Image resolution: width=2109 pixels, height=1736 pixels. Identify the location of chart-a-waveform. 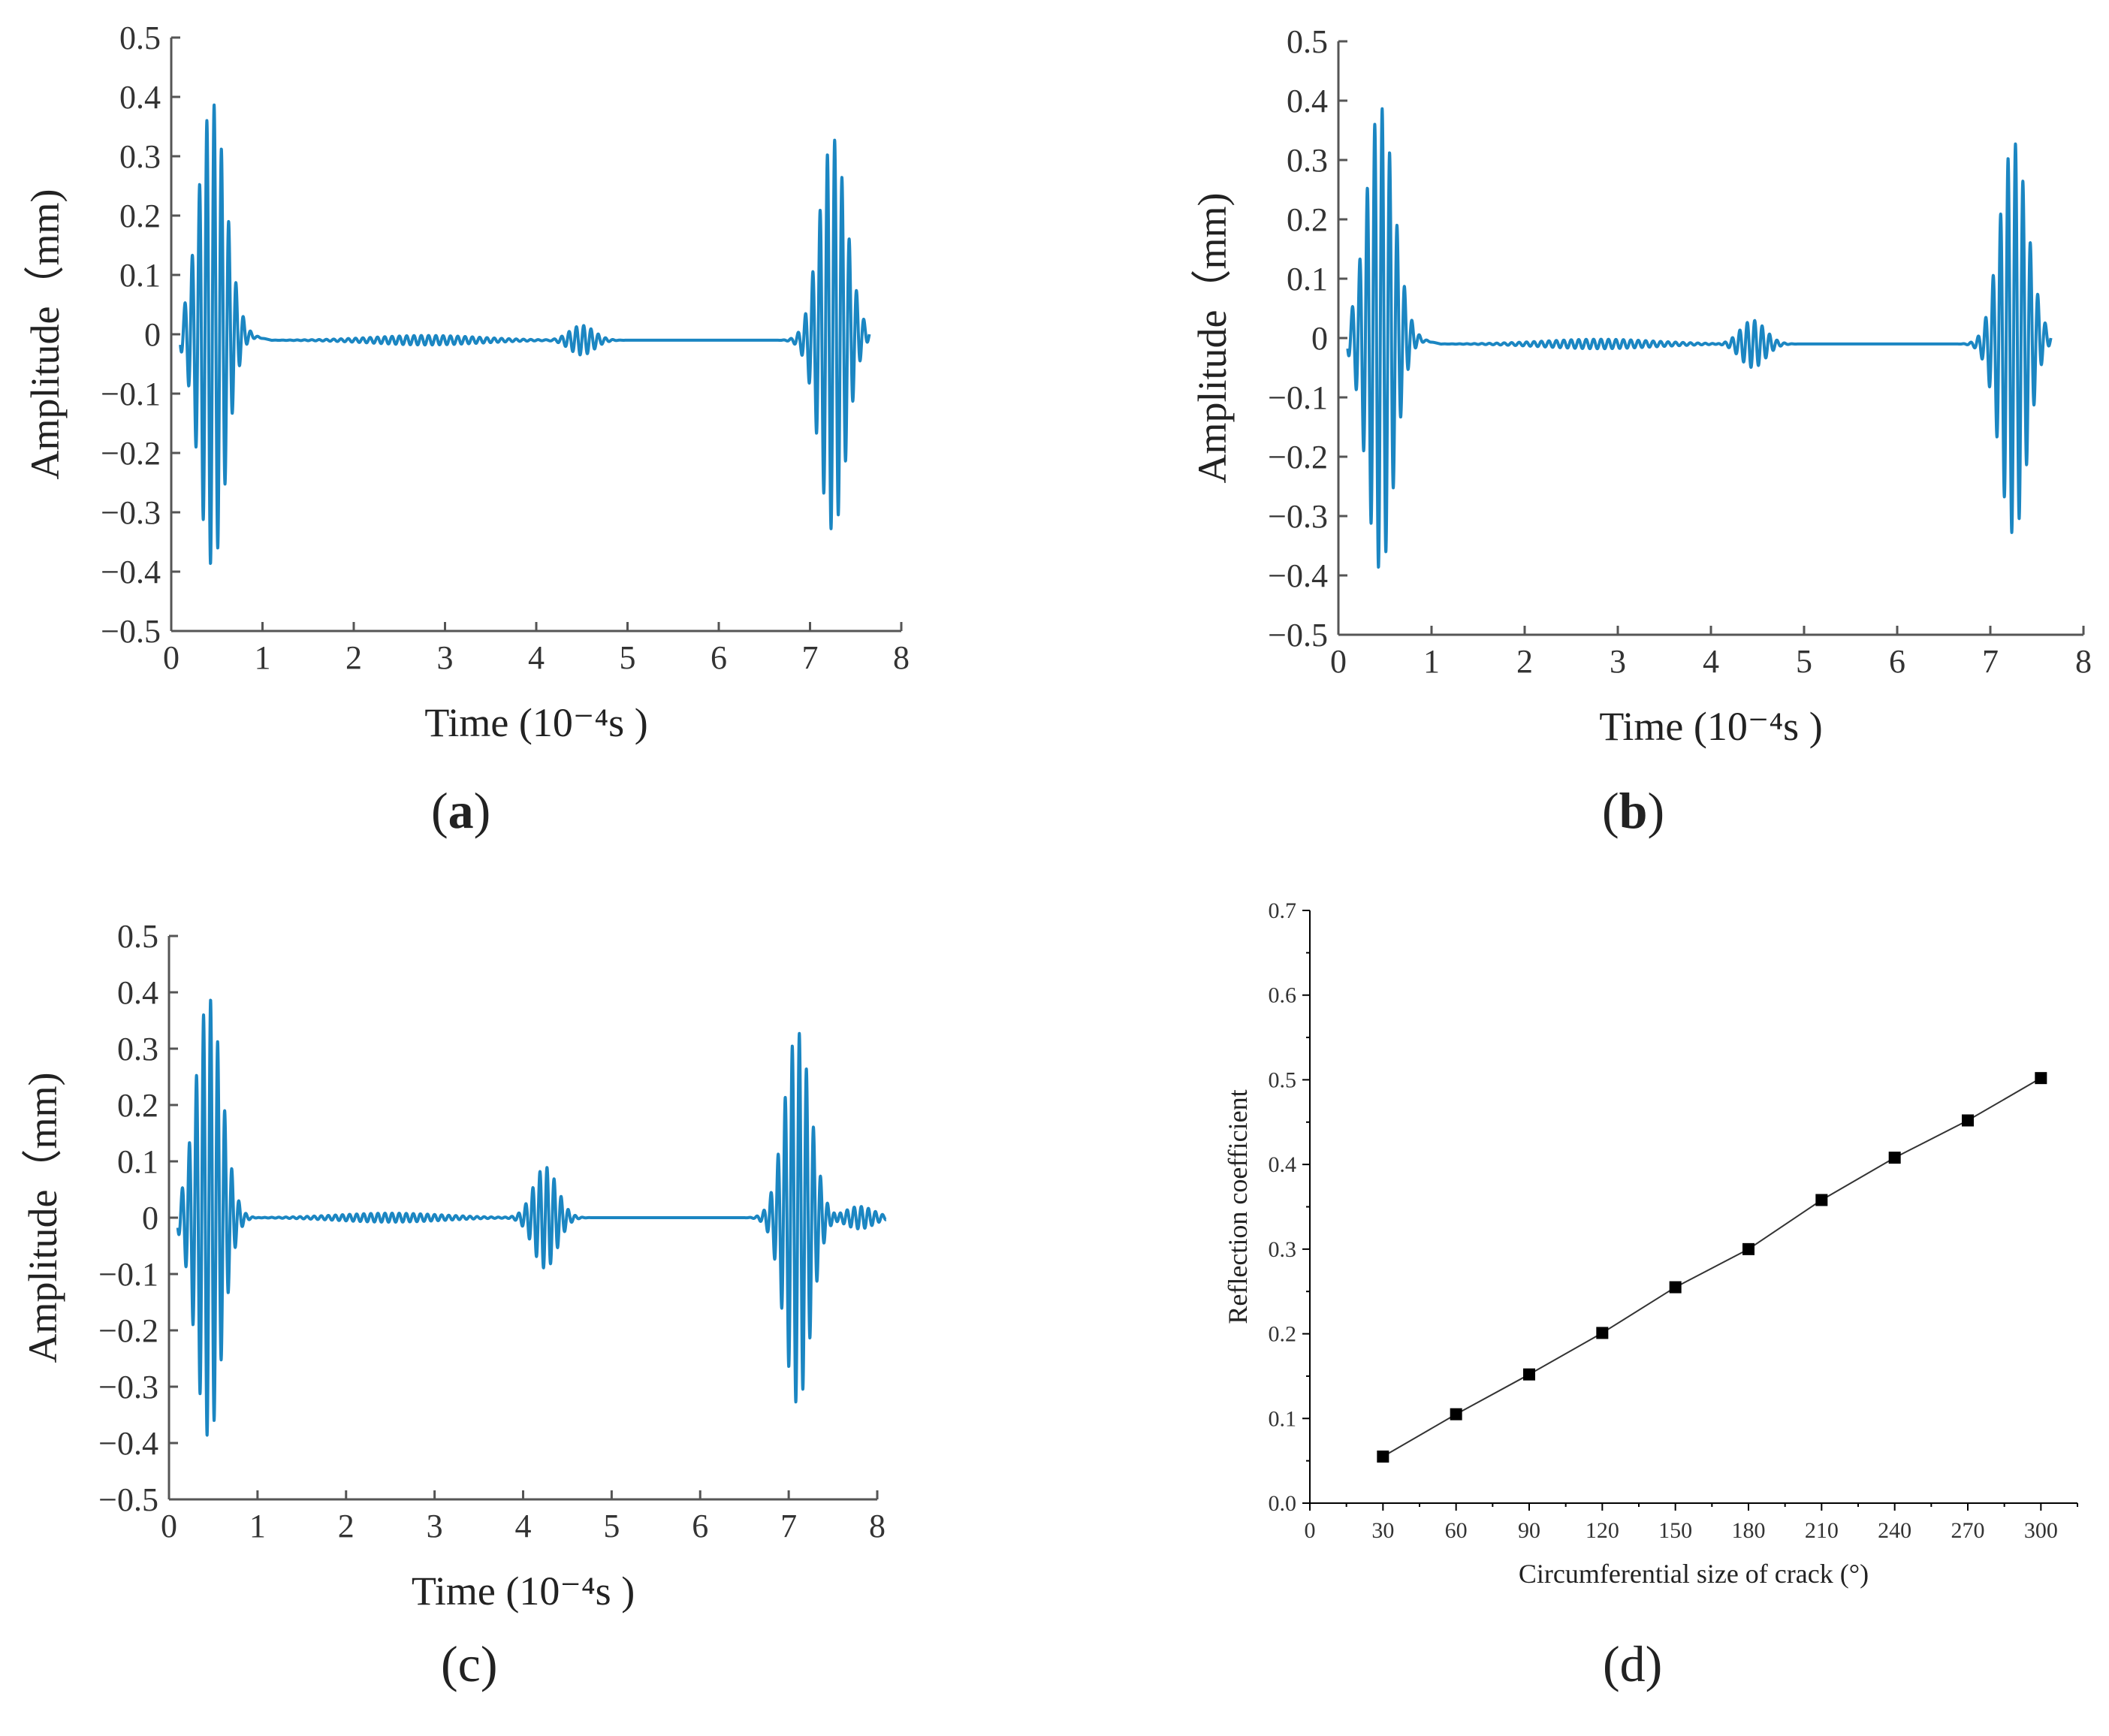
(525, 334).